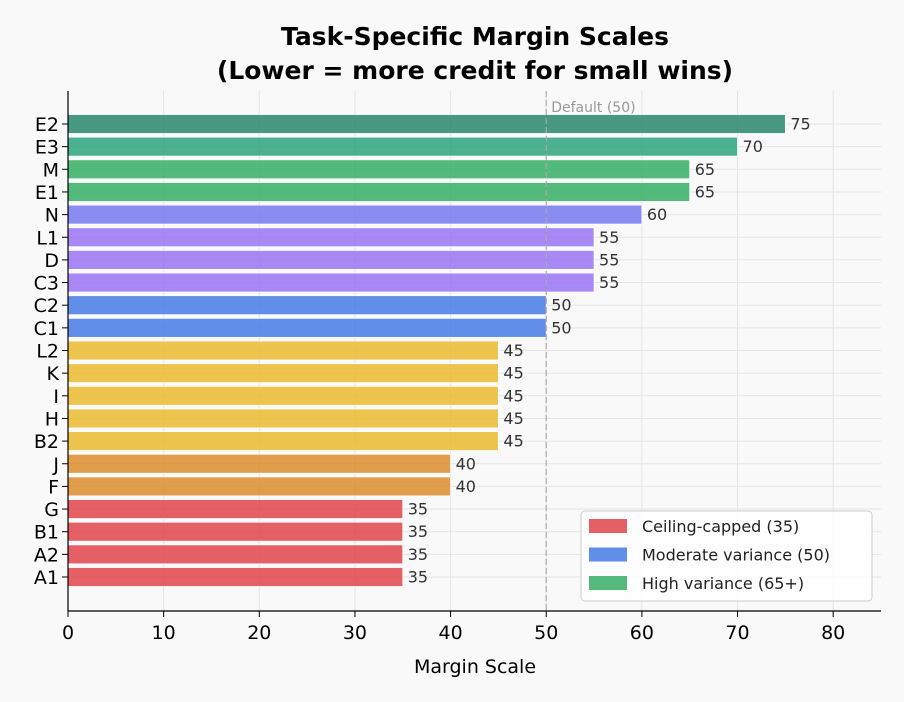 The image size is (904, 702). Describe the element at coordinates (46, 442) in the screenshot. I see `y-tick-label: B2` at that location.